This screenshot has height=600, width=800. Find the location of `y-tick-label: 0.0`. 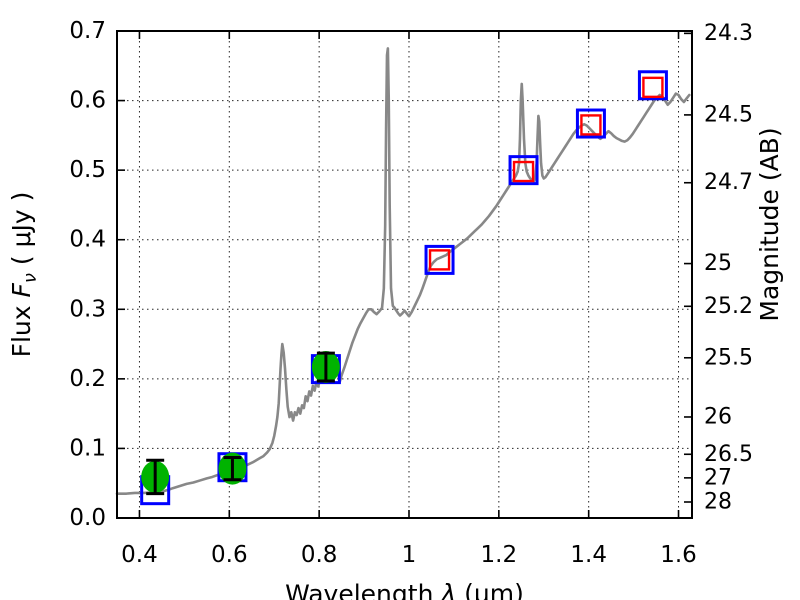

y-tick-label: 0.0 is located at coordinates (87, 518).